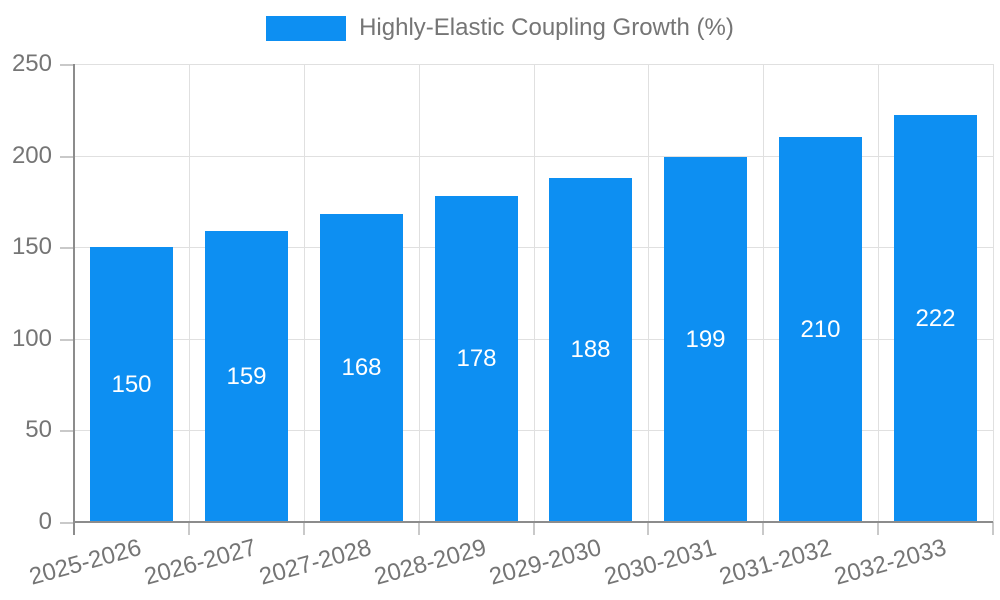 The image size is (1000, 600). I want to click on y-axis-line, so click(74, 299).